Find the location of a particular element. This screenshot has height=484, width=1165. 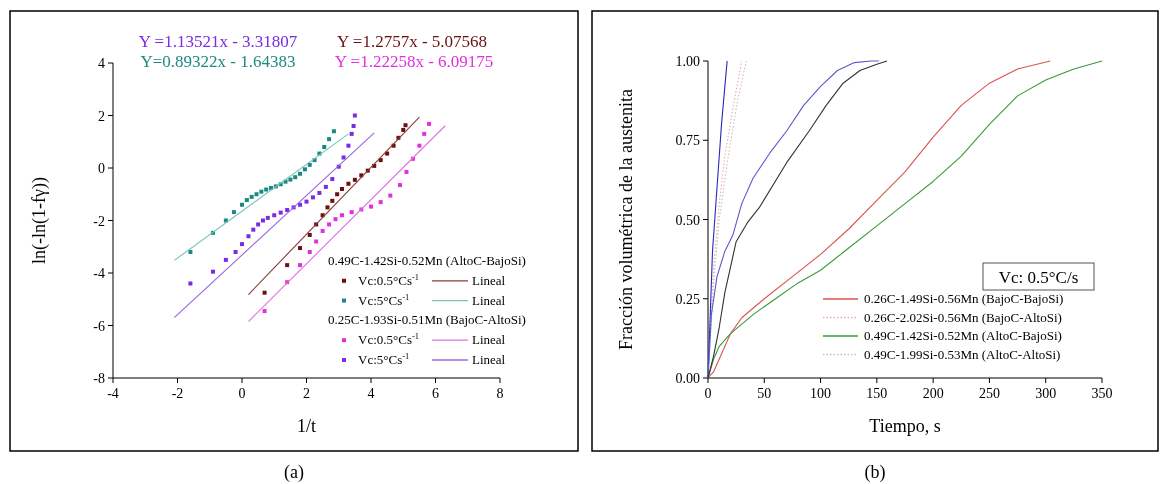

annotation: 0.25C-1.93Si-0.51Mn (BajoC-AltoSi) is located at coordinates (427, 320).